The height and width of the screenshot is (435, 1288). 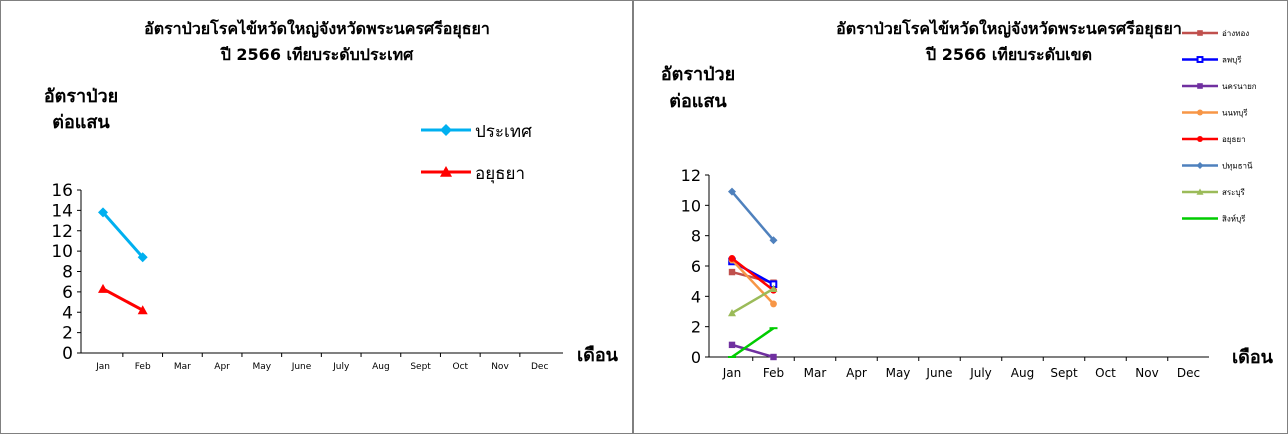 I want to click on legend-item: ปทุมธานี, so click(x=1217, y=166).